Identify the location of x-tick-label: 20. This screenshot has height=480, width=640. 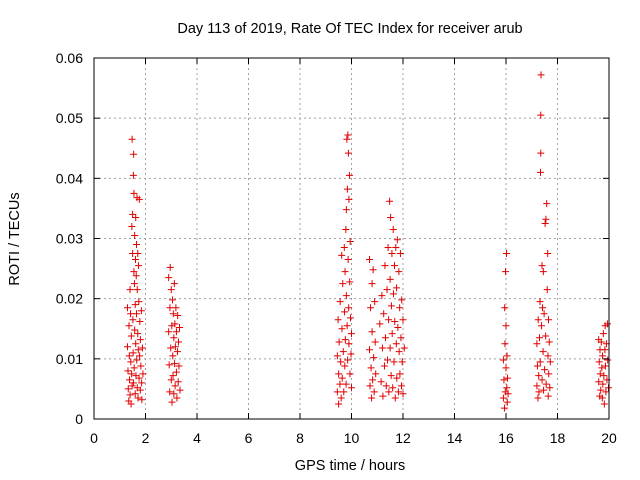
(609, 438).